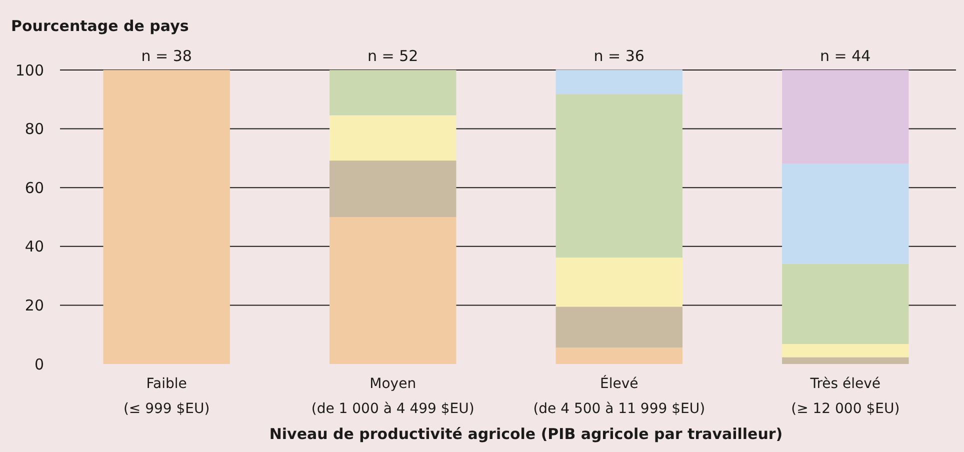 The width and height of the screenshot is (964, 452). I want to click on y-tick-label: 80, so click(34, 129).